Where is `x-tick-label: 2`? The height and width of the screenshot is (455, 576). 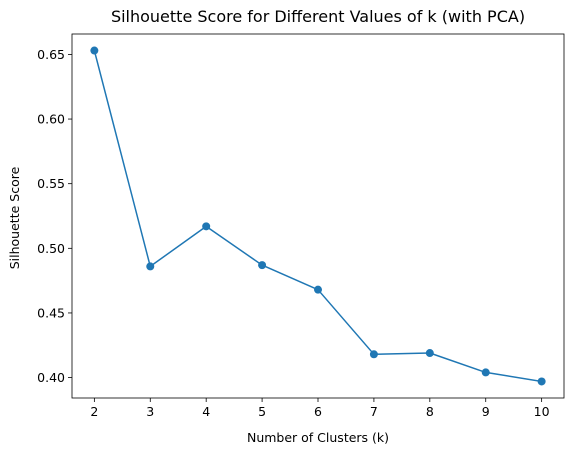
x-tick-label: 2 is located at coordinates (94, 411).